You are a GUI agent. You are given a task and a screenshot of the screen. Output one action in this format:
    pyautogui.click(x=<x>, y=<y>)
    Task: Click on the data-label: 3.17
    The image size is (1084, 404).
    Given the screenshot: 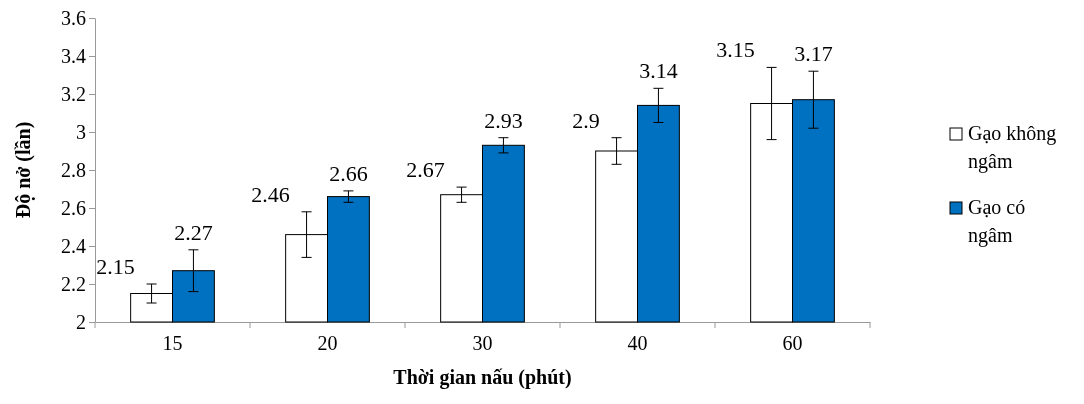 What is the action you would take?
    pyautogui.click(x=813, y=54)
    